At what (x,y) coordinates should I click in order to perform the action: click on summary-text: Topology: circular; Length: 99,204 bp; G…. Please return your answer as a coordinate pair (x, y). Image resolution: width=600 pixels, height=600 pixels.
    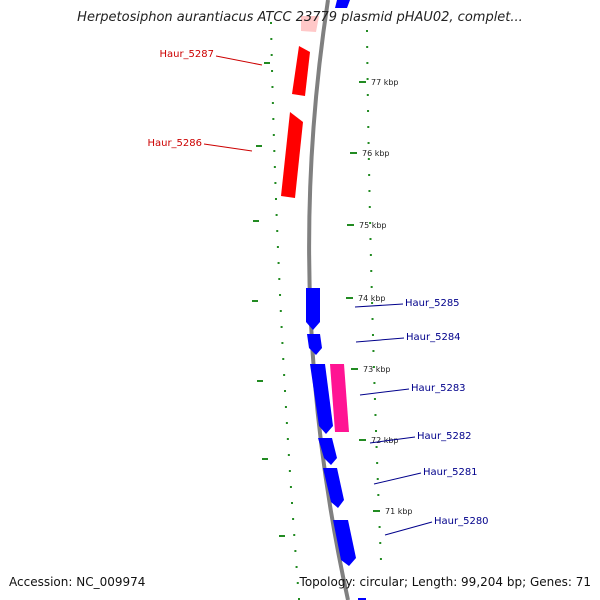
    Looking at the image, I should click on (445, 582).